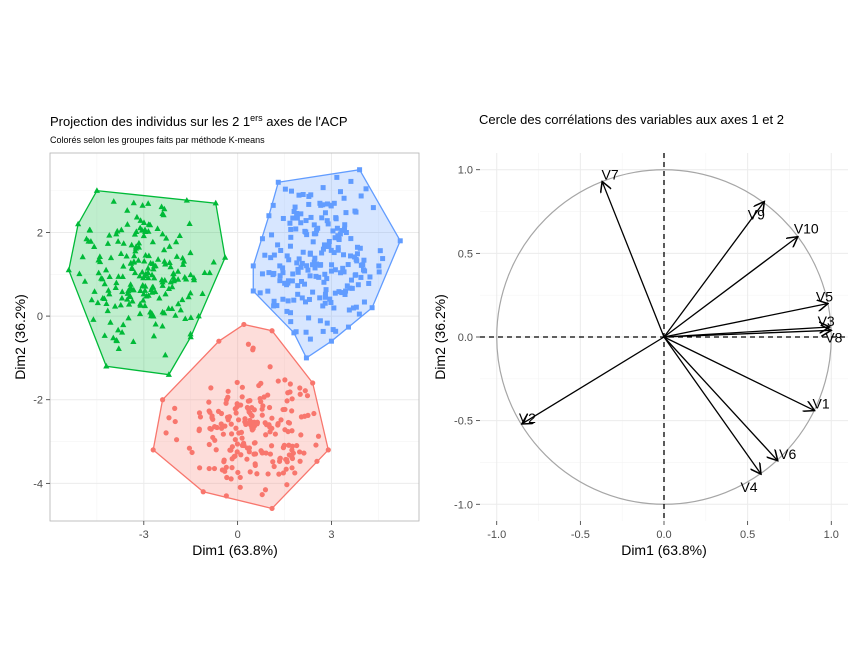 This screenshot has height=672, width=864. What do you see at coordinates (278, 182) in the screenshot?
I see `cluster3-hull-vertex-point` at bounding box center [278, 182].